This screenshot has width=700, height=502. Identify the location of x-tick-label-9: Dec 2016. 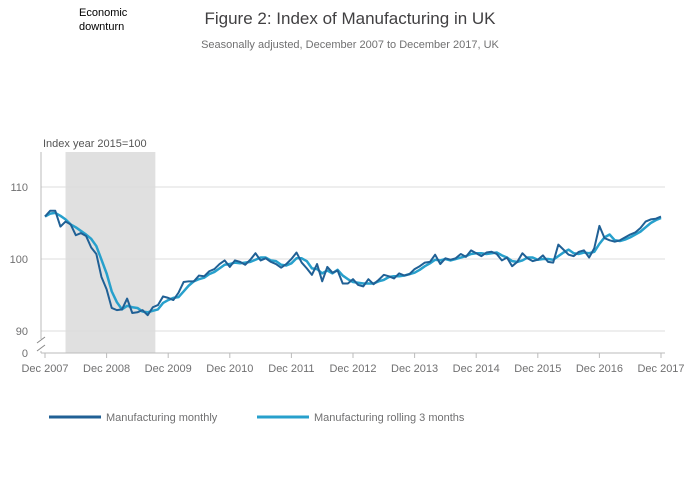
(599, 369).